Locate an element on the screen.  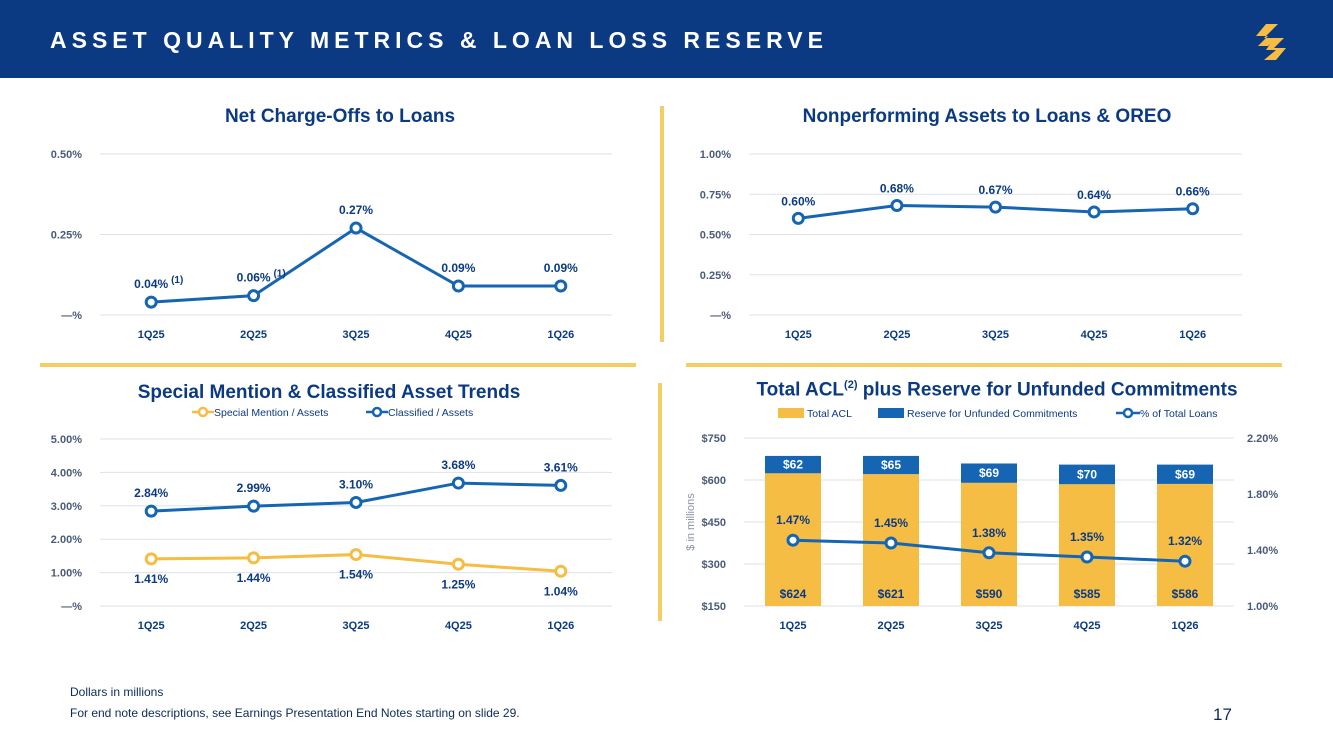
y-tick-label: $450 is located at coordinates (714, 523).